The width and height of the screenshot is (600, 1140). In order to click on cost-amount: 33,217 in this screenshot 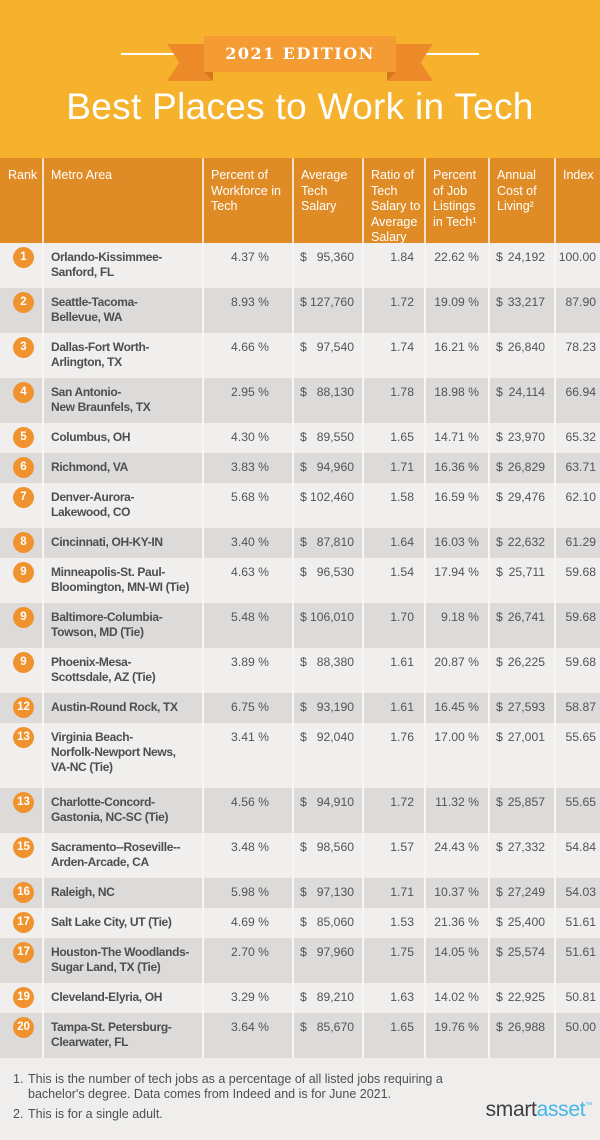, I will do `click(526, 302)`.